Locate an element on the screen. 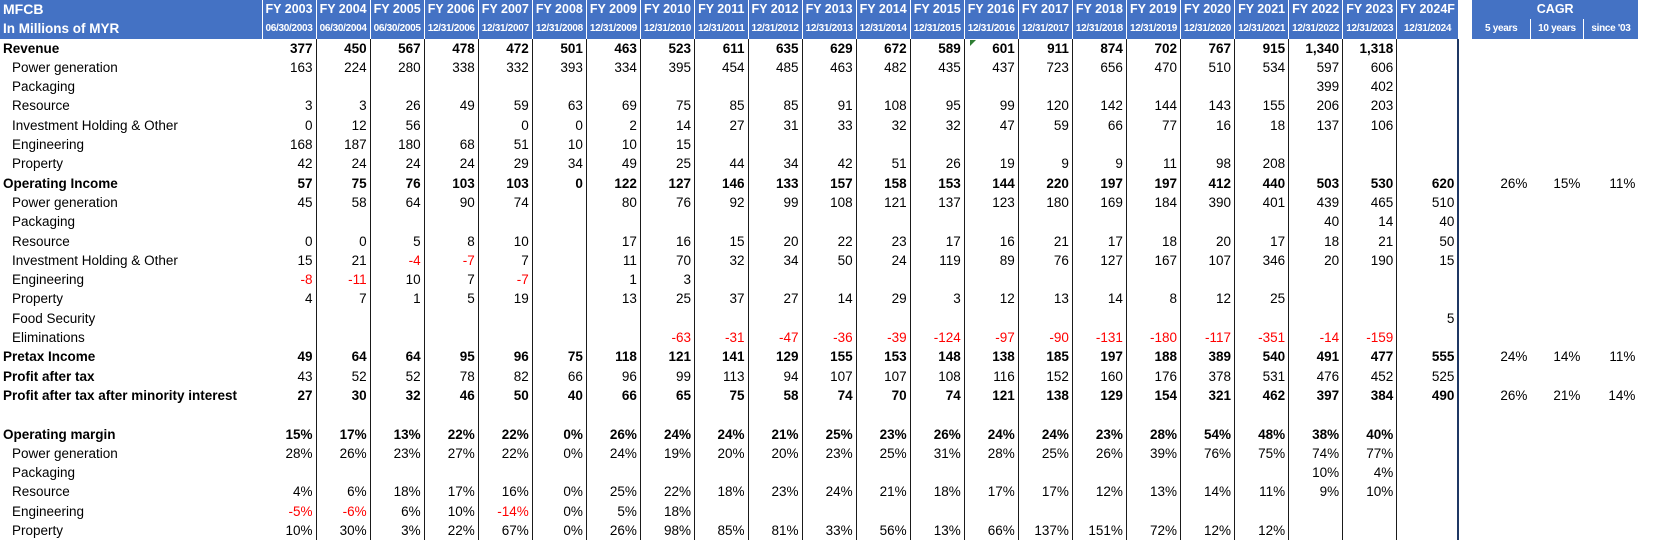 This screenshot has width=1675, height=548. cagr-value-cell: 14% is located at coordinates (1622, 395).